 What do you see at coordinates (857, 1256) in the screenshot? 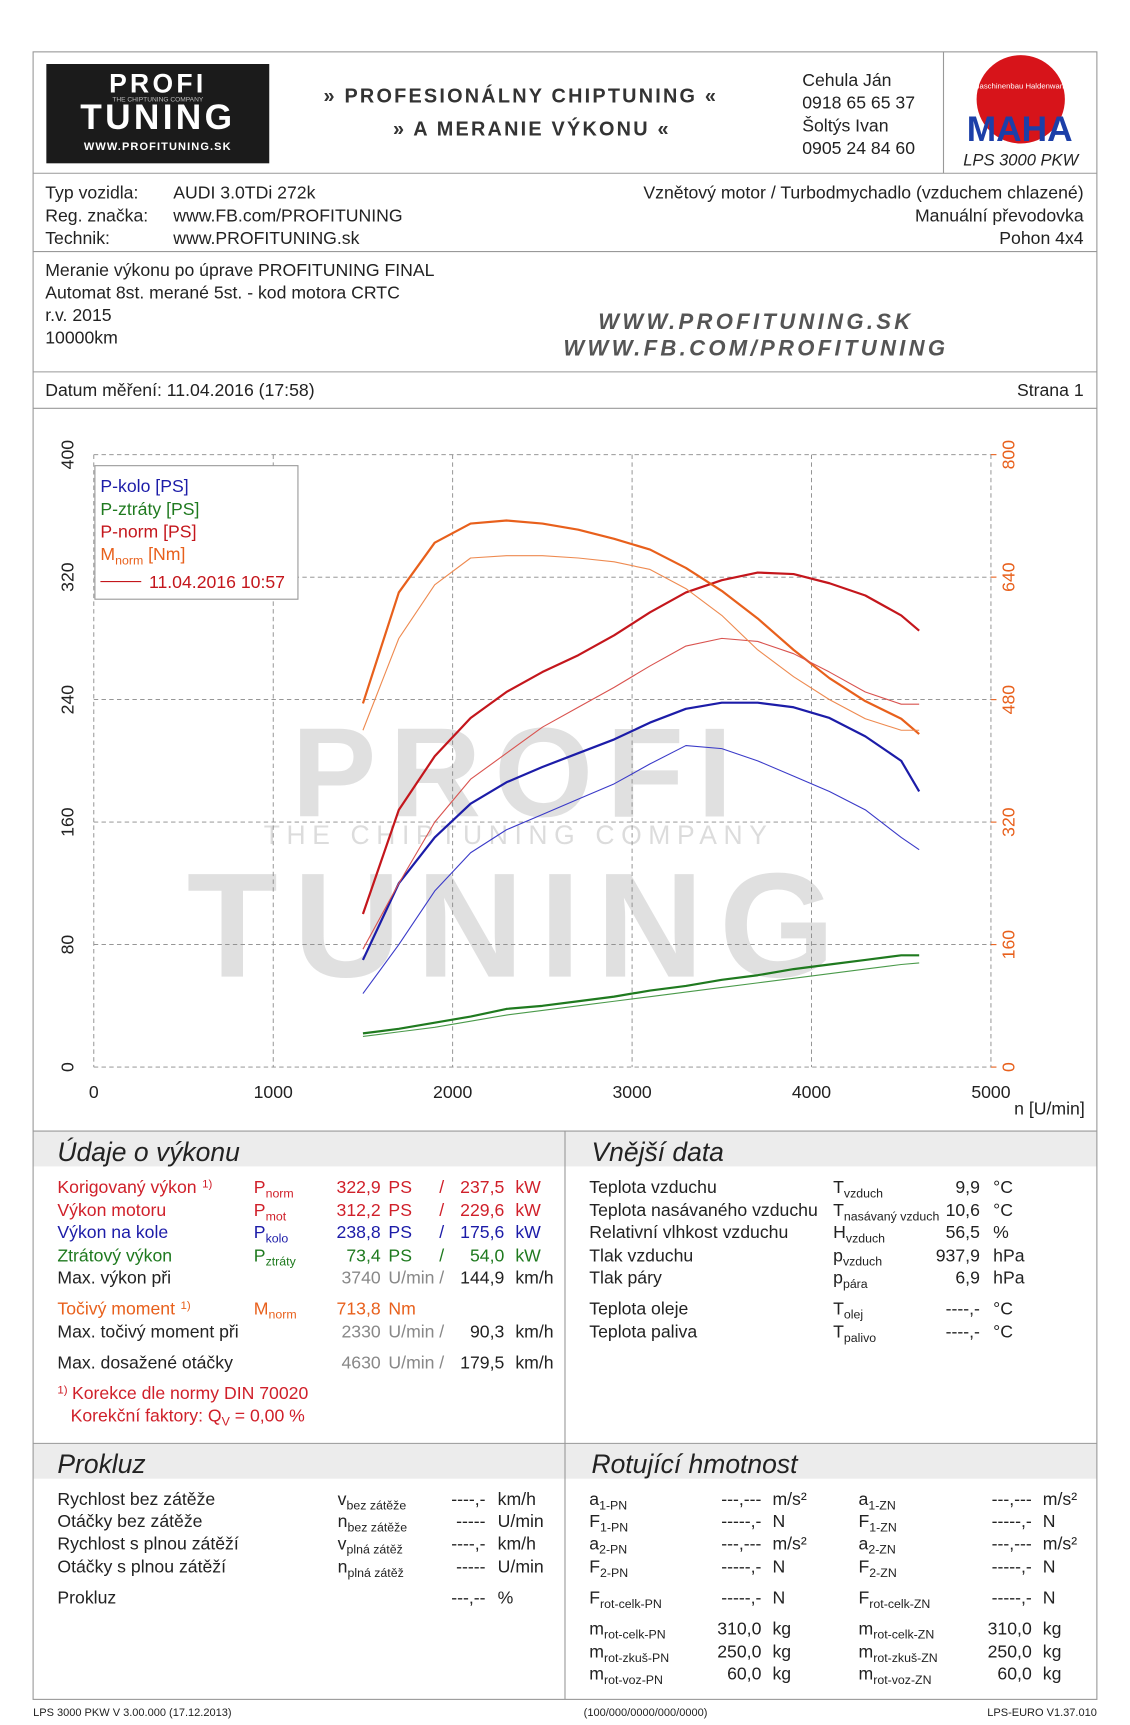
I see `ext-symbol: pvzduch` at bounding box center [857, 1256].